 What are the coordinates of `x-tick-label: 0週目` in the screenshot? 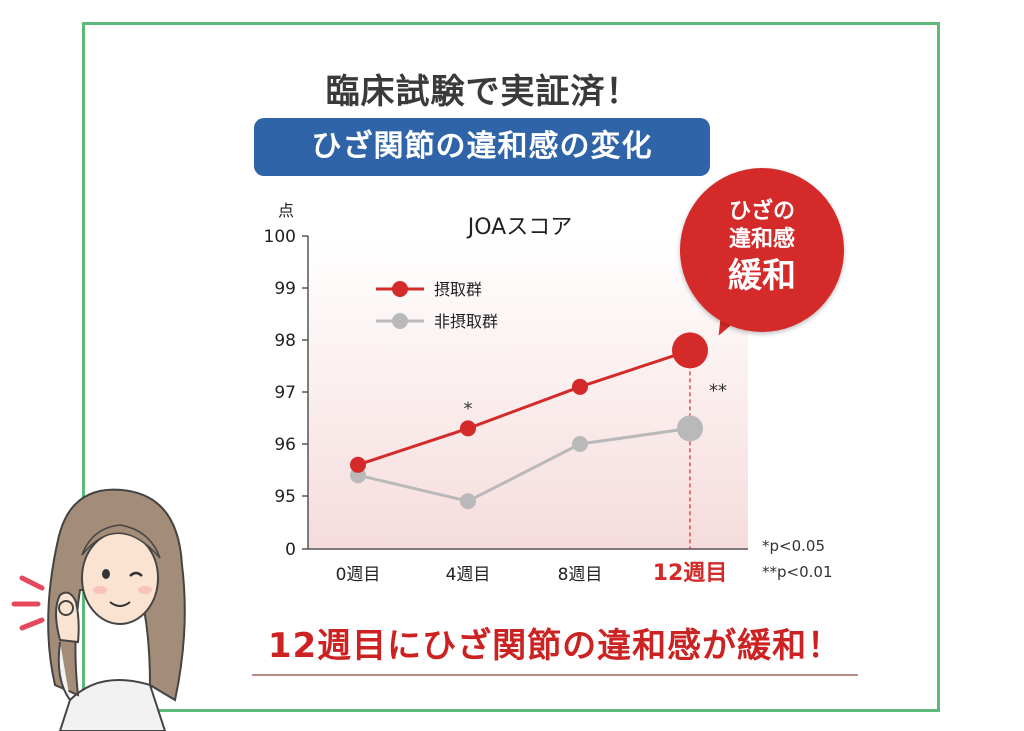 It's located at (358, 575).